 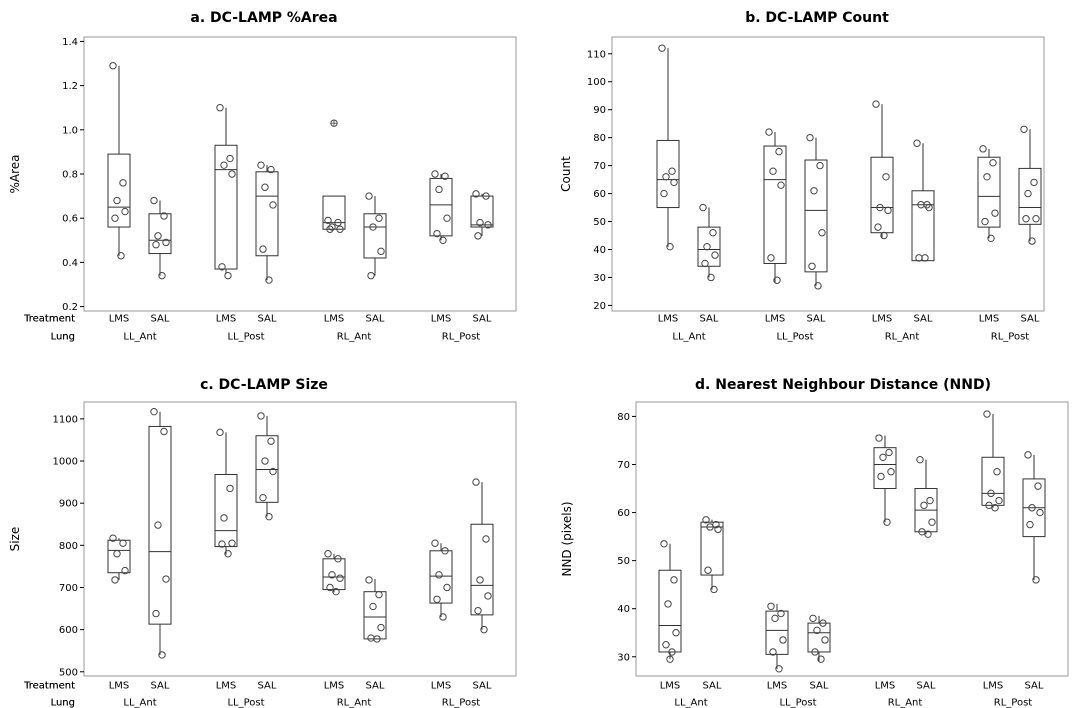 What do you see at coordinates (68, 672) in the screenshot?
I see `y-tick-label: 500` at bounding box center [68, 672].